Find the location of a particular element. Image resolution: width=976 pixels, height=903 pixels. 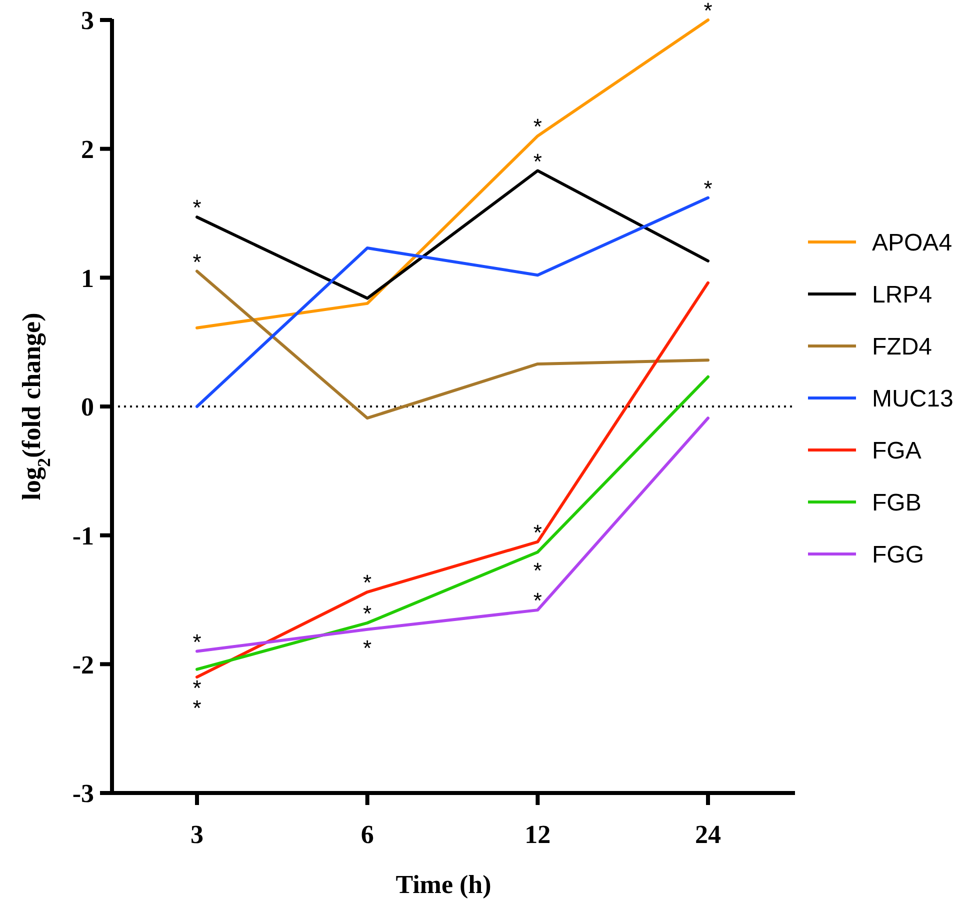

y-tick-label: 2 is located at coordinates (87, 149).